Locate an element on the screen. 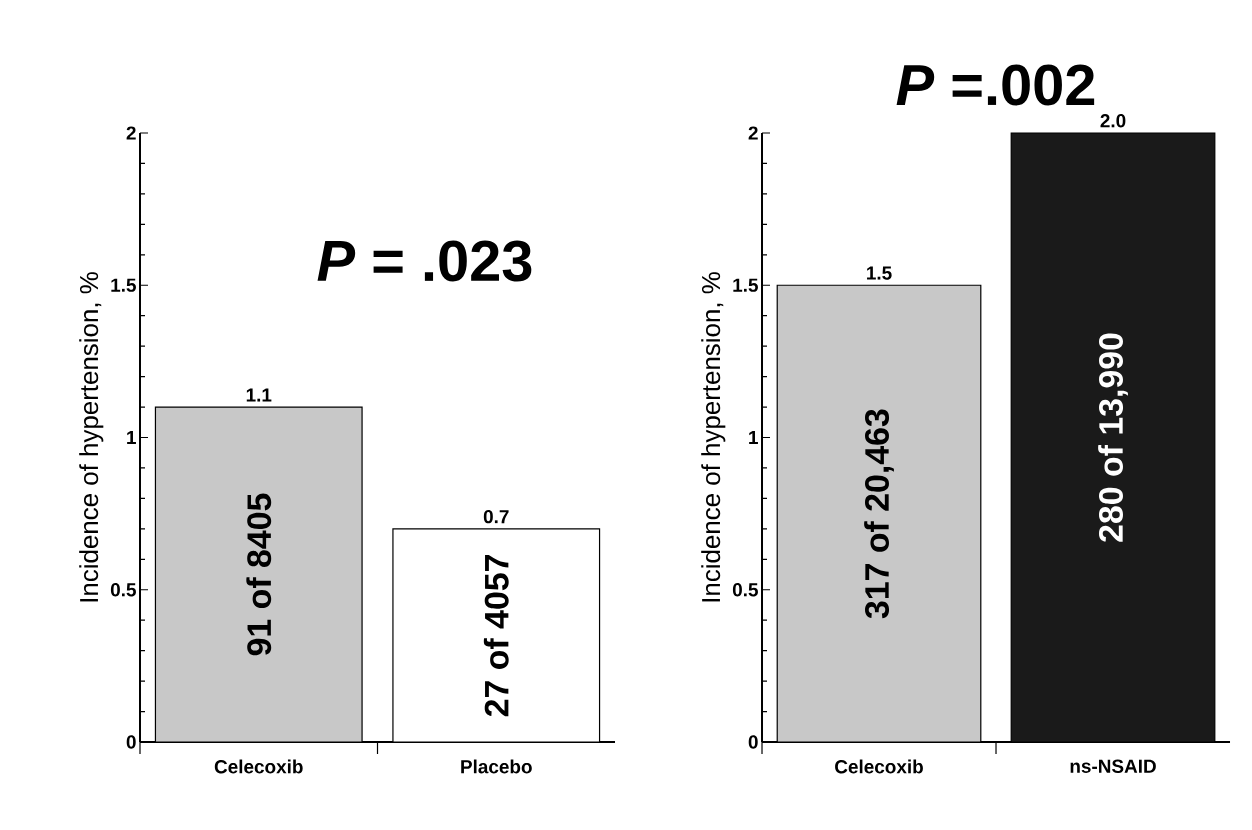 The width and height of the screenshot is (1252, 830). data-label: 0.7 is located at coordinates (496, 516).